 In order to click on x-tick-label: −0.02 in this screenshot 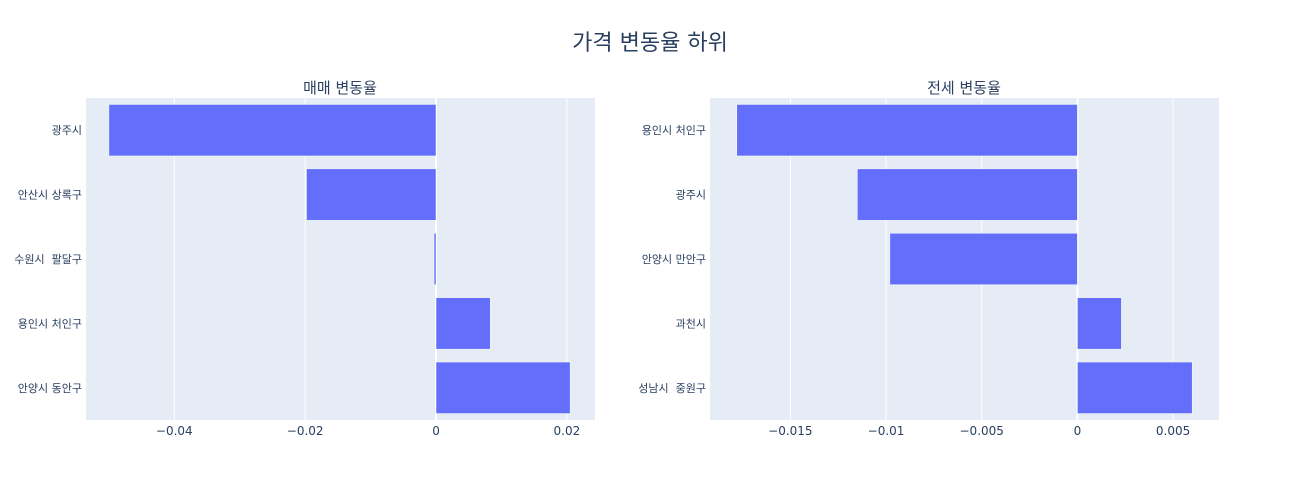, I will do `click(305, 431)`.